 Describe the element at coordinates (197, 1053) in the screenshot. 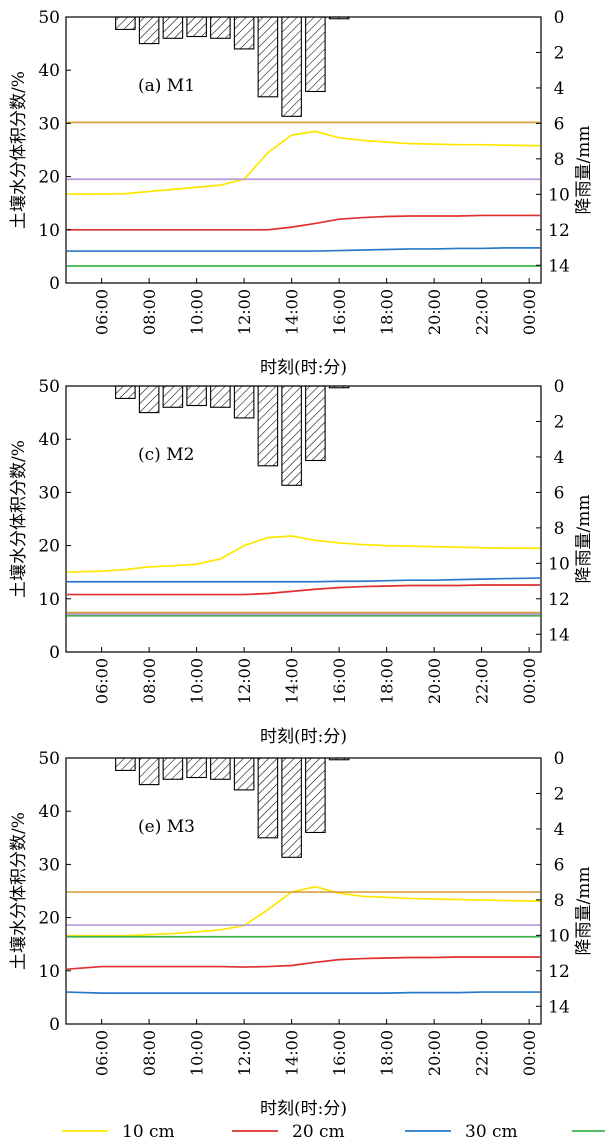

I see `x-tick-label: 10:00` at that location.